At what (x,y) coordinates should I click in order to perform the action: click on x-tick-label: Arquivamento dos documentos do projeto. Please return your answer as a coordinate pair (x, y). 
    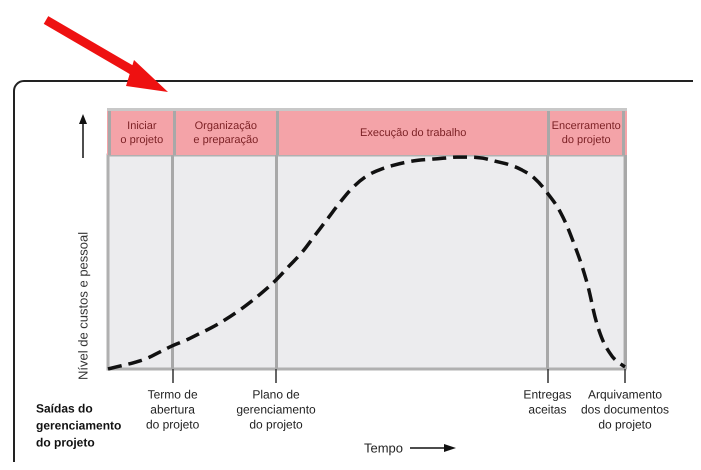
    Looking at the image, I should click on (625, 410).